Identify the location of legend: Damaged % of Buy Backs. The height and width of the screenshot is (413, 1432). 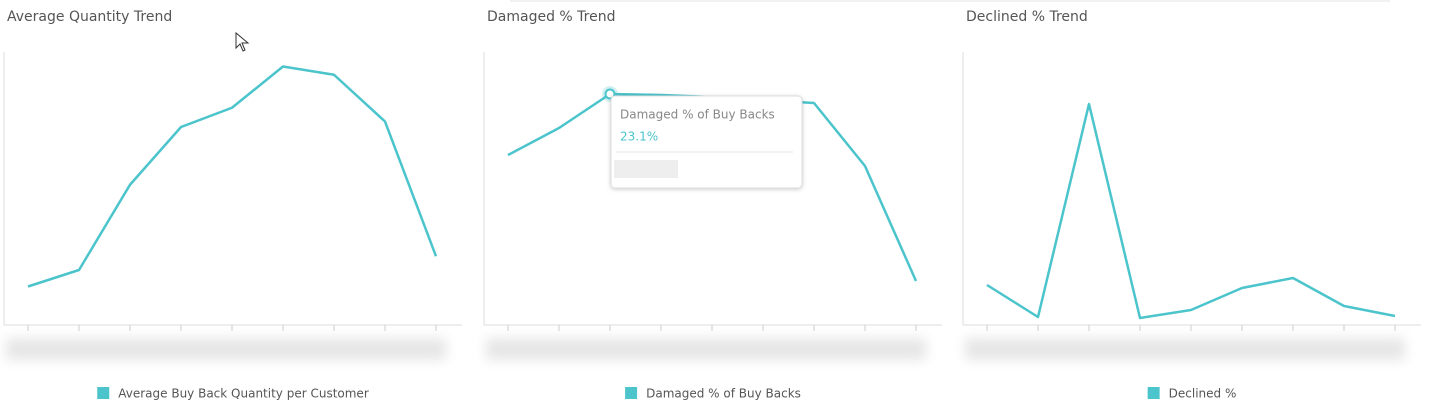
(713, 394).